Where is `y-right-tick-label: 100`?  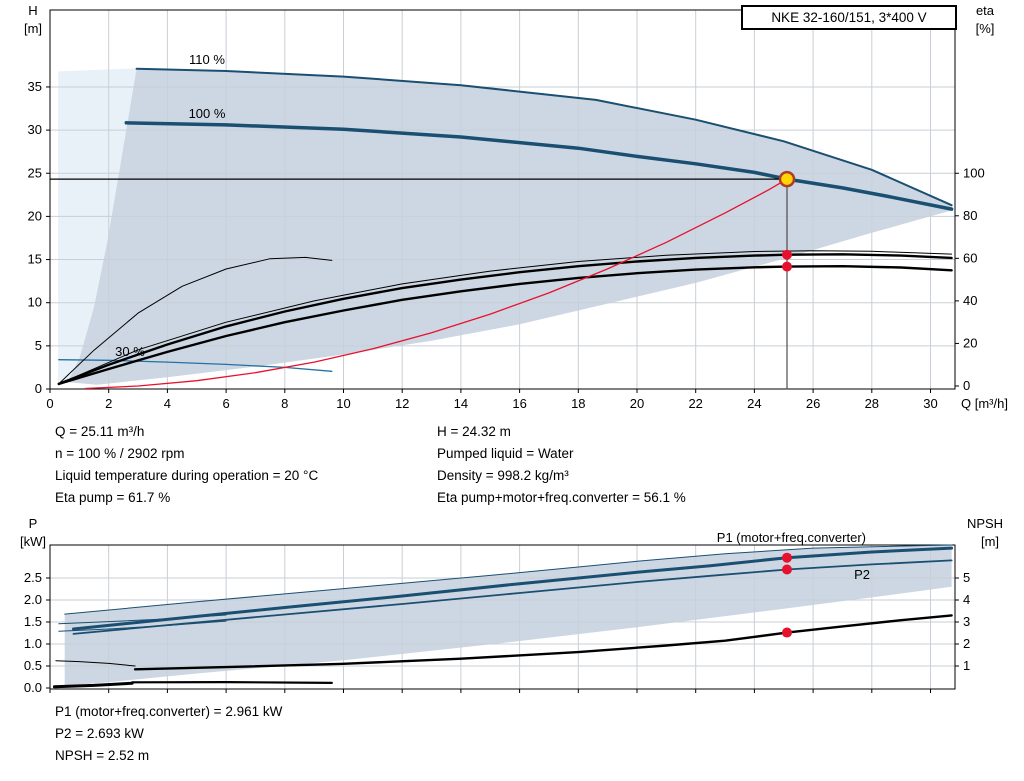 y-right-tick-label: 100 is located at coordinates (974, 172).